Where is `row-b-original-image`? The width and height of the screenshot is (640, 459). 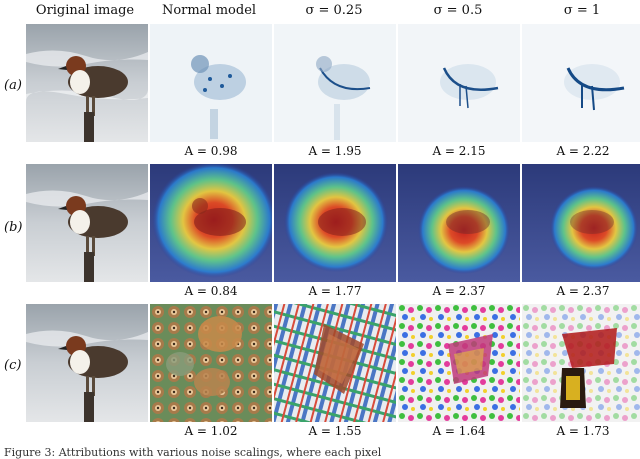
row-b-original-image is located at coordinates (87, 223).